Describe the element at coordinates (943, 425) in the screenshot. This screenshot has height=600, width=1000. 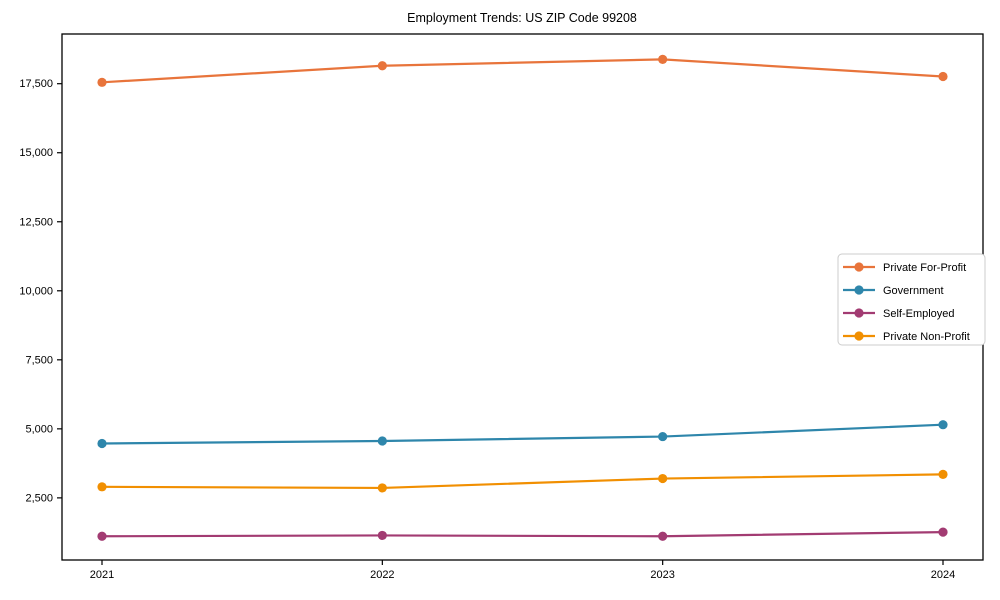
I see `data-point-government-2024` at that location.